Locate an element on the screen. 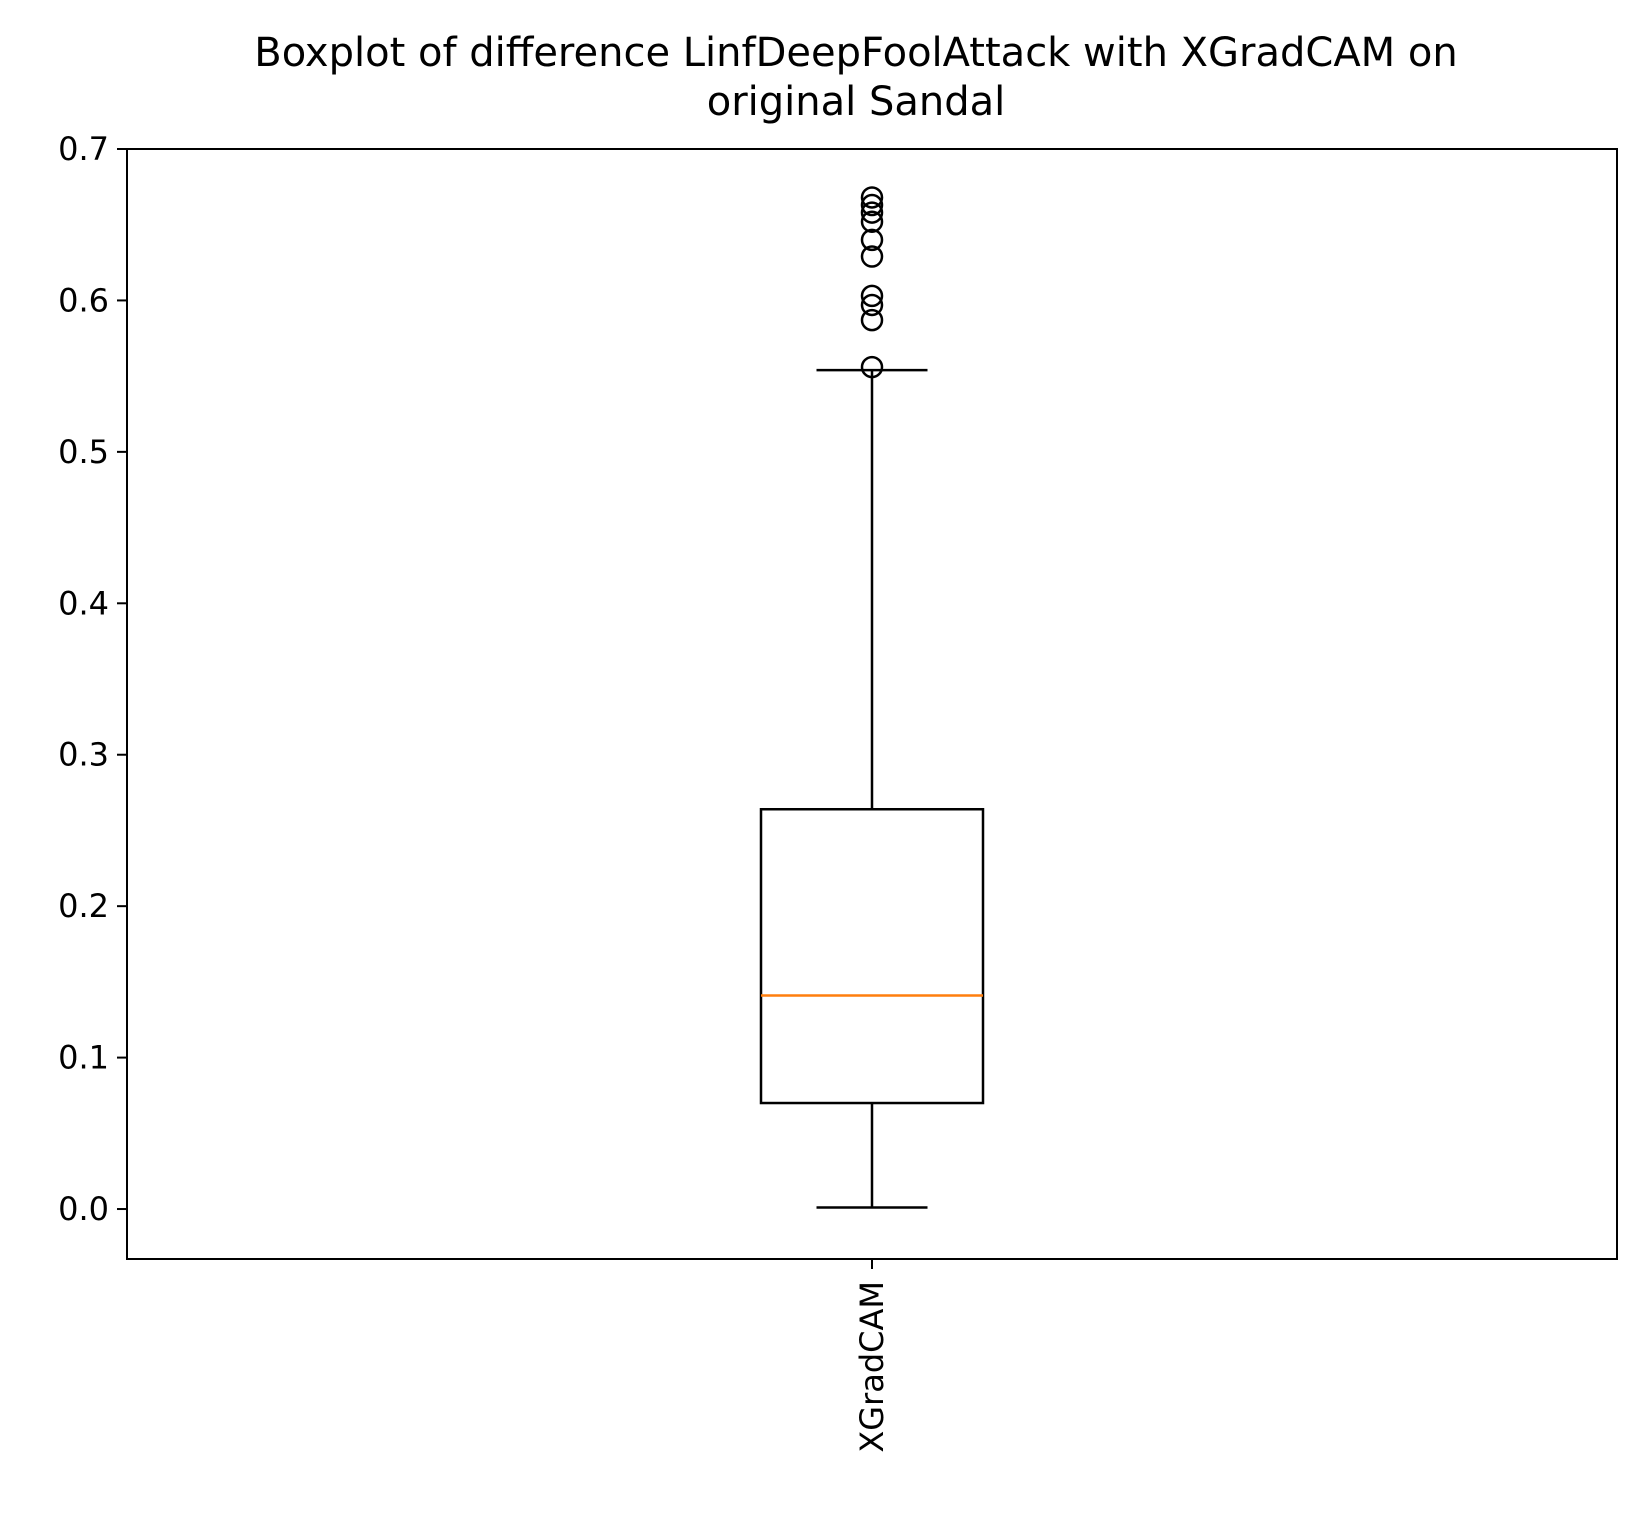 The width and height of the screenshot is (1652, 1539). y-tick-label: 0.3 is located at coordinates (83, 755).